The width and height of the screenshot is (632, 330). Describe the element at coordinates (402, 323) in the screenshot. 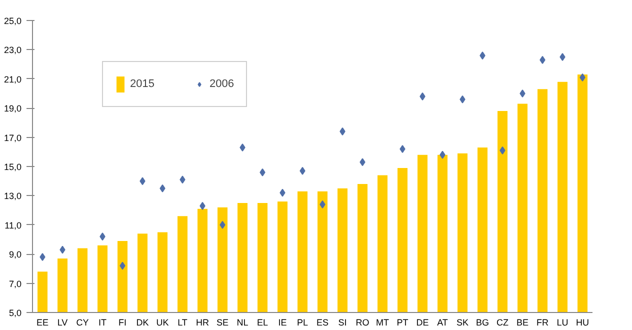

I see `x-tick-label: PT` at that location.